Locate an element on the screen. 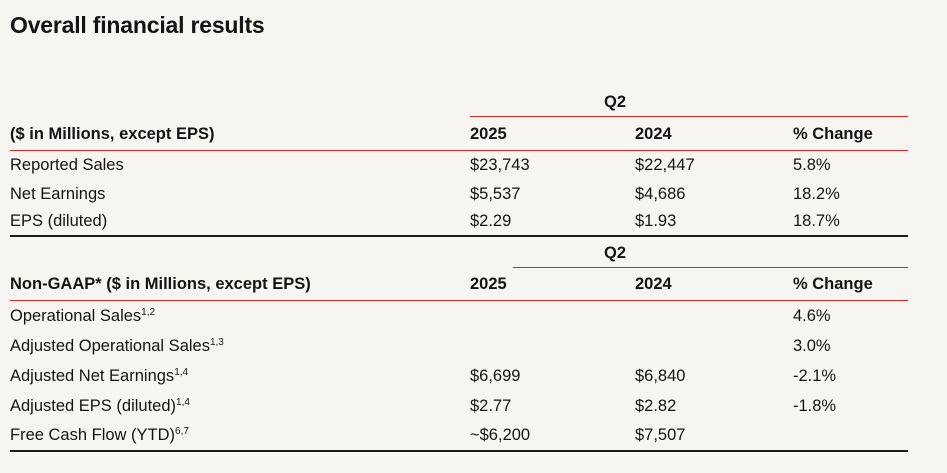 This screenshot has height=473, width=947. value-2024: $7,507 is located at coordinates (660, 434).